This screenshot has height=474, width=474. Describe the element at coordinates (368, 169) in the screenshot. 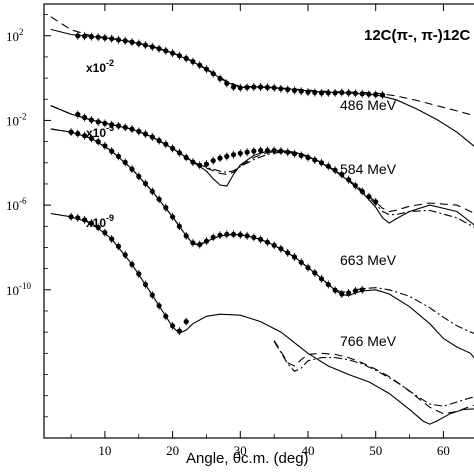

I see `energy-label-584: 584 MeV` at that location.